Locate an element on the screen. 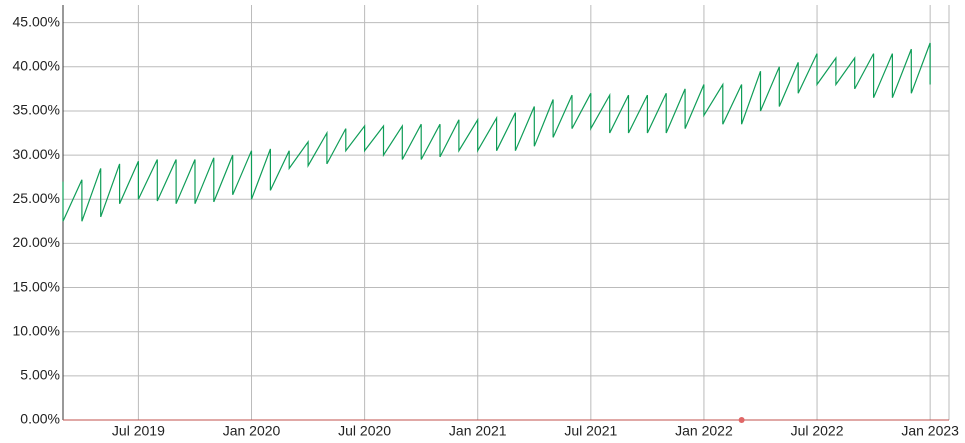  x-tick-label: Jul 2019 is located at coordinates (138, 431).